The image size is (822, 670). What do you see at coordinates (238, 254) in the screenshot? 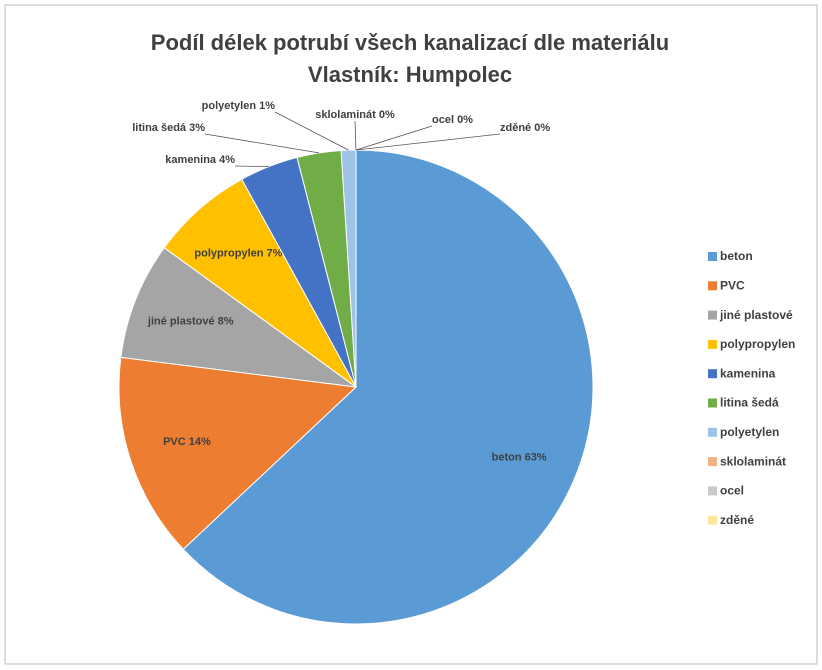
I see `data-label: polypropylen 7%` at bounding box center [238, 254].